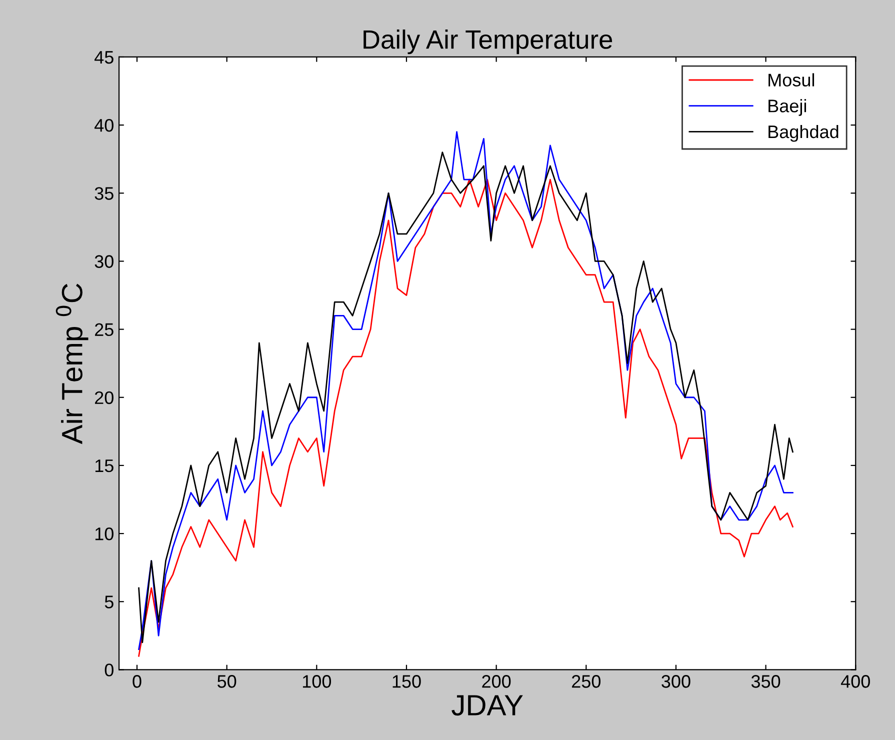 The image size is (895, 740). I want to click on y-tick-label: 20, so click(104, 397).